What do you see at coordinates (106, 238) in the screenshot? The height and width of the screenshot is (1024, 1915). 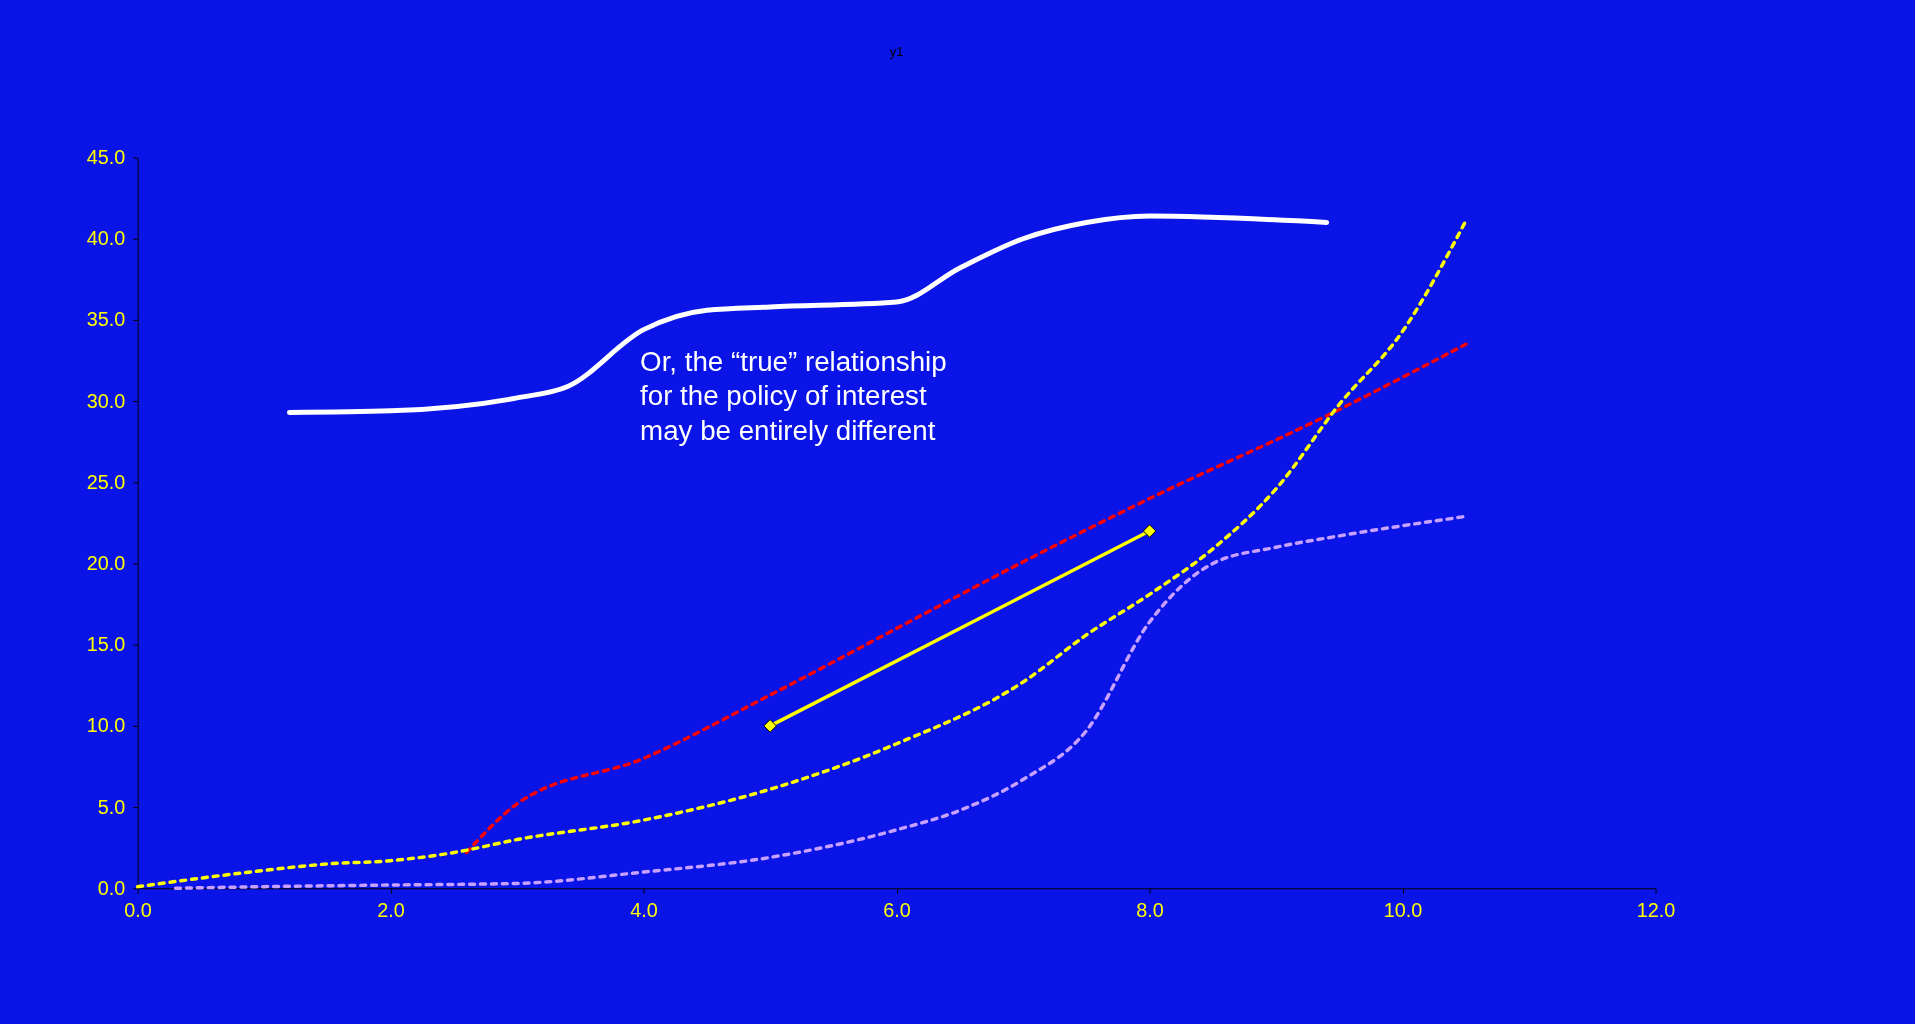 I see `y-tick-label: 40.0` at bounding box center [106, 238].